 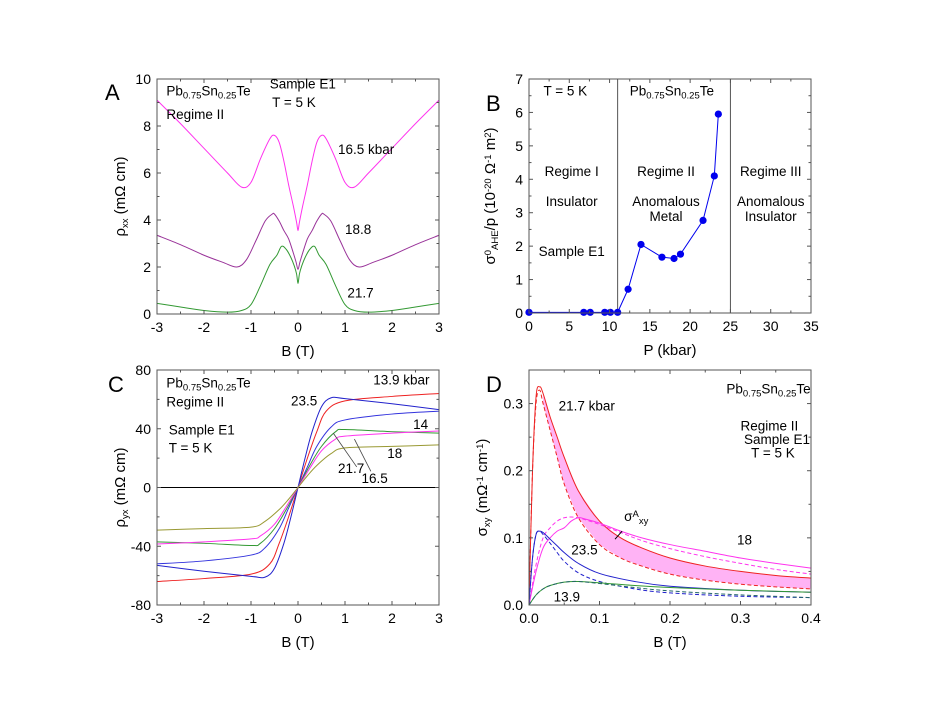 I want to click on annotation-label: 16.5, so click(x=374, y=478).